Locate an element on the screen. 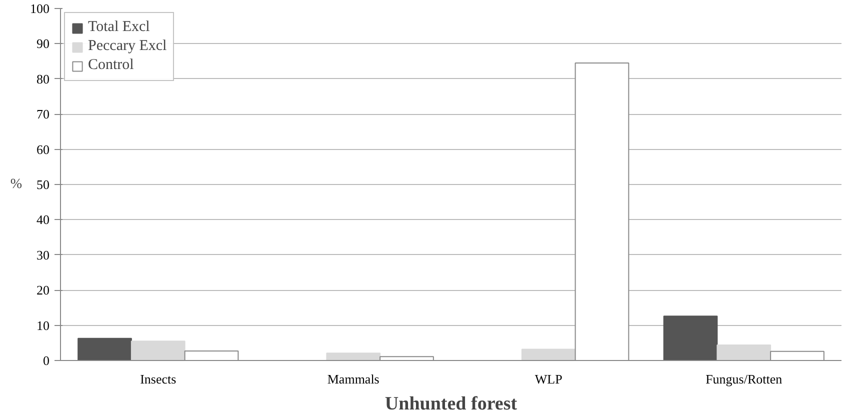 This screenshot has height=419, width=863. y-tick-label: 10 is located at coordinates (43, 325).